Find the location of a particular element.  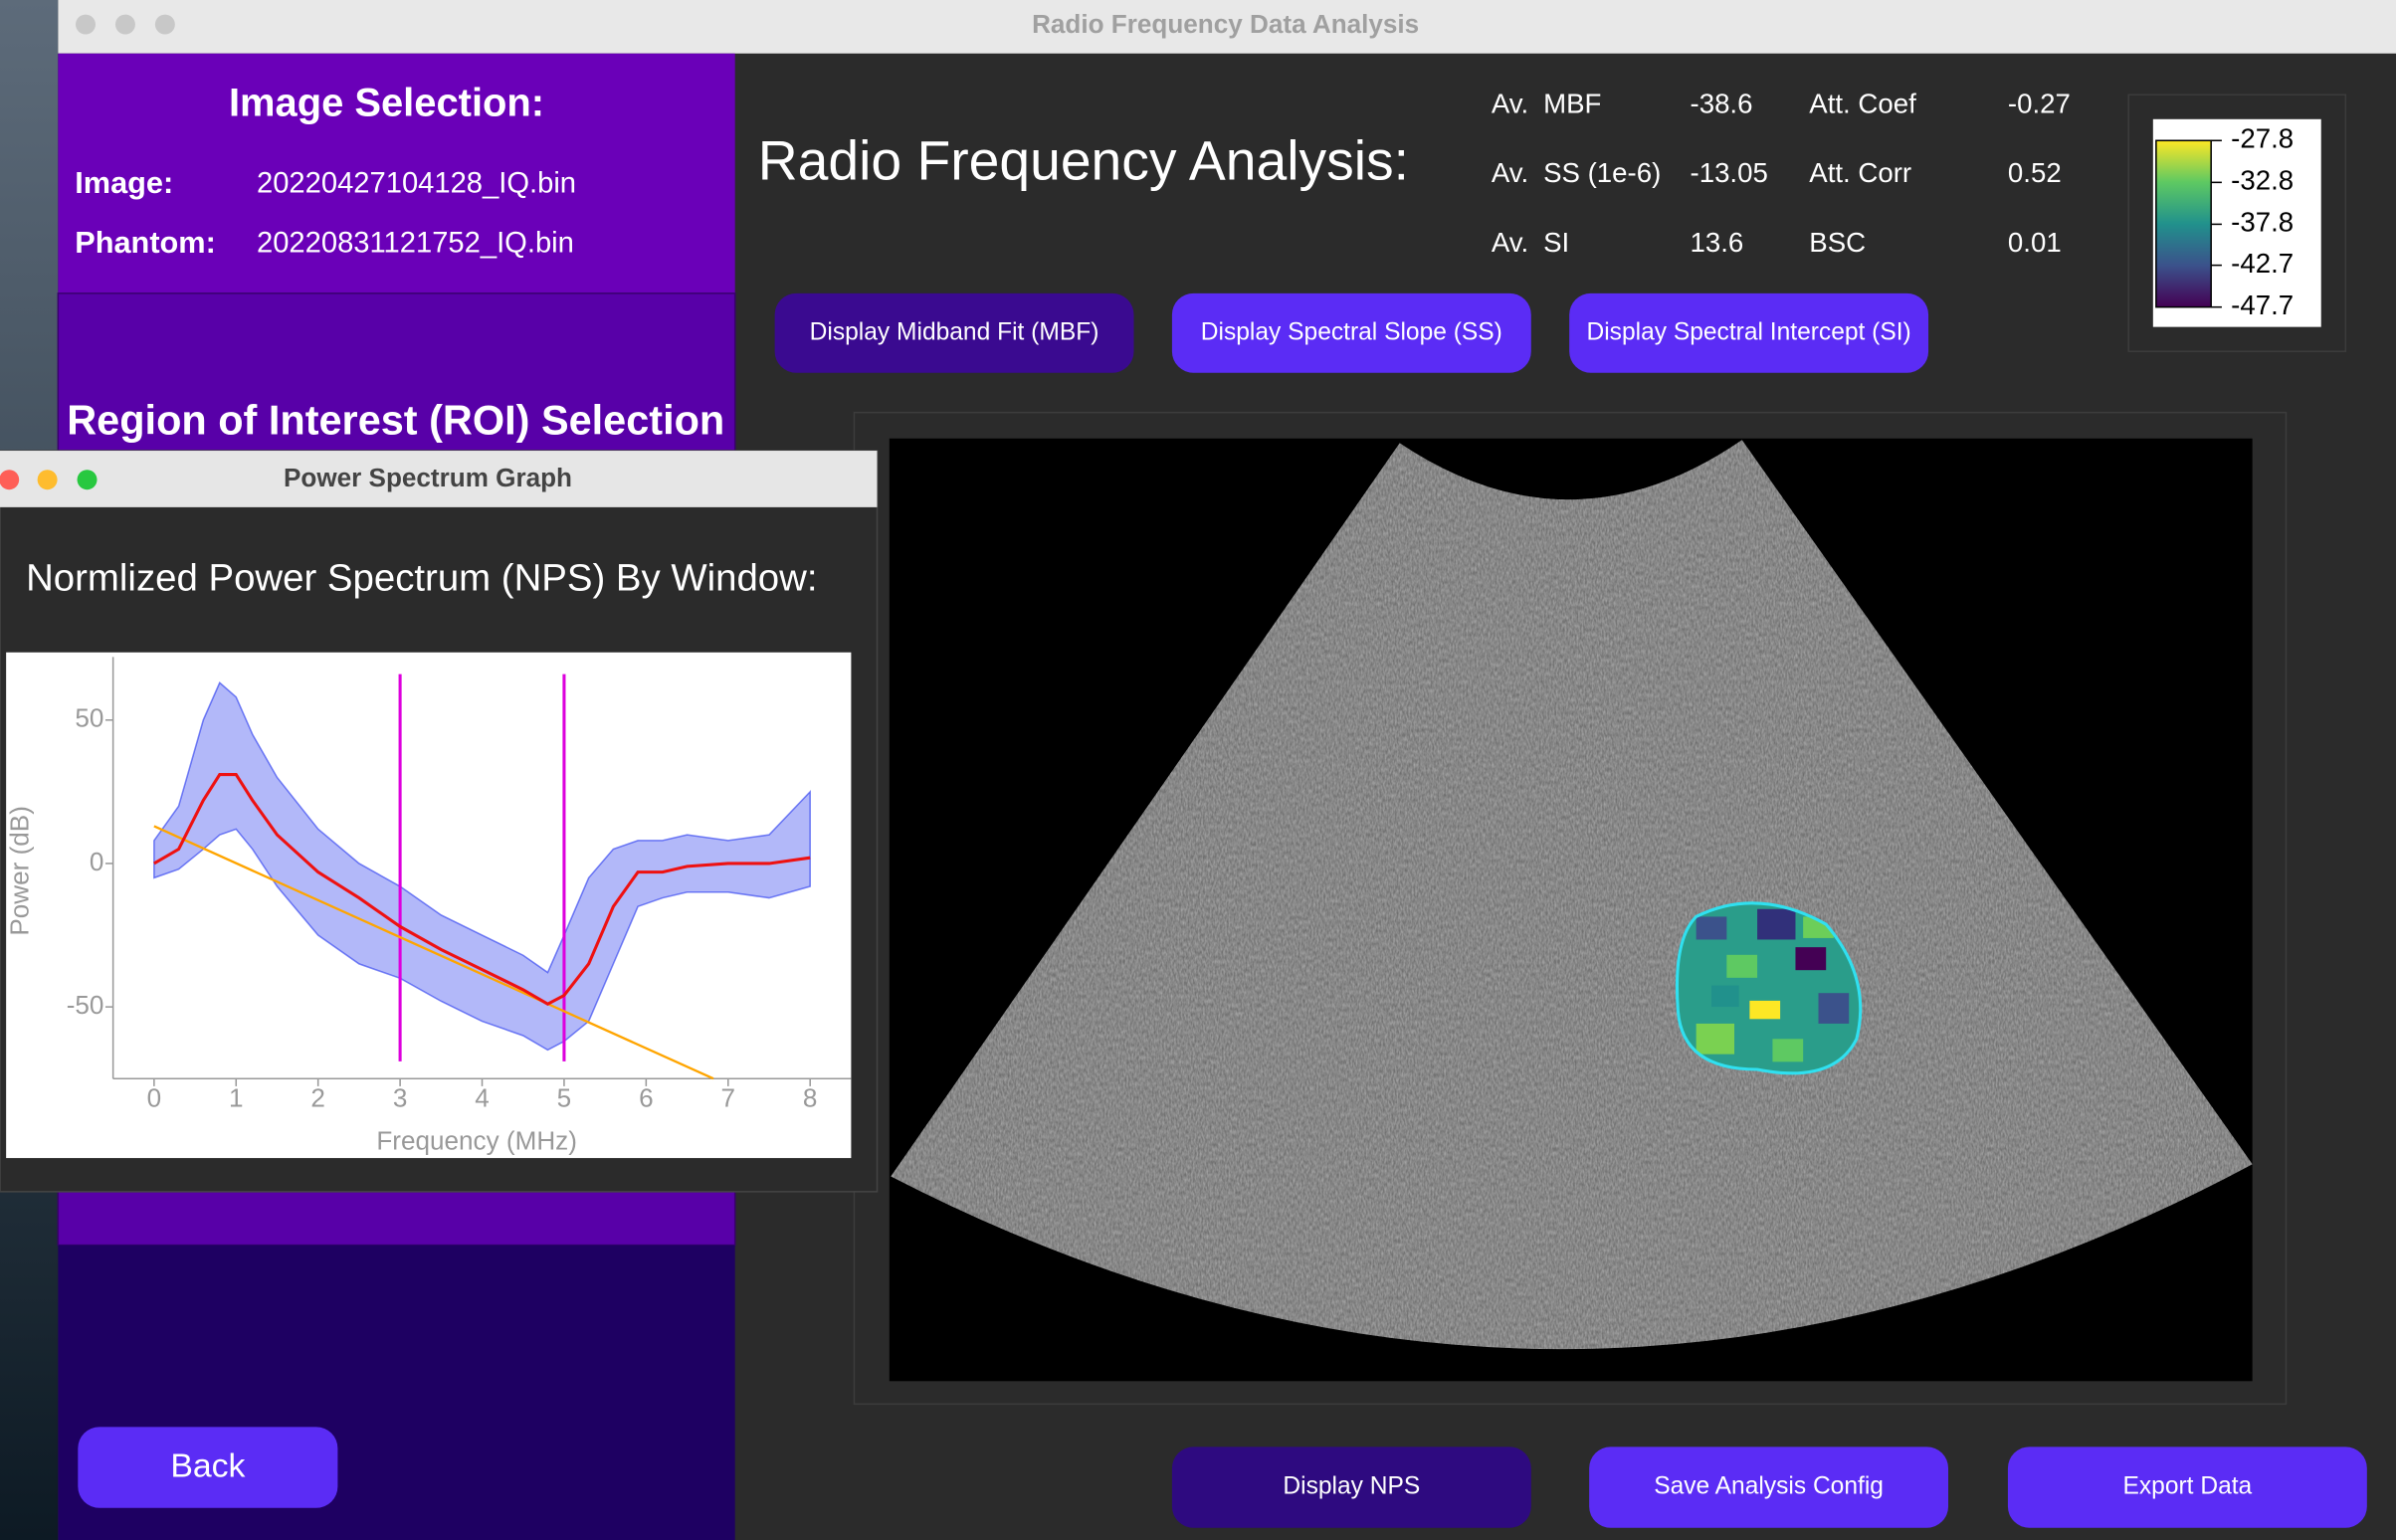

stat: -13.05 is located at coordinates (1729, 172).